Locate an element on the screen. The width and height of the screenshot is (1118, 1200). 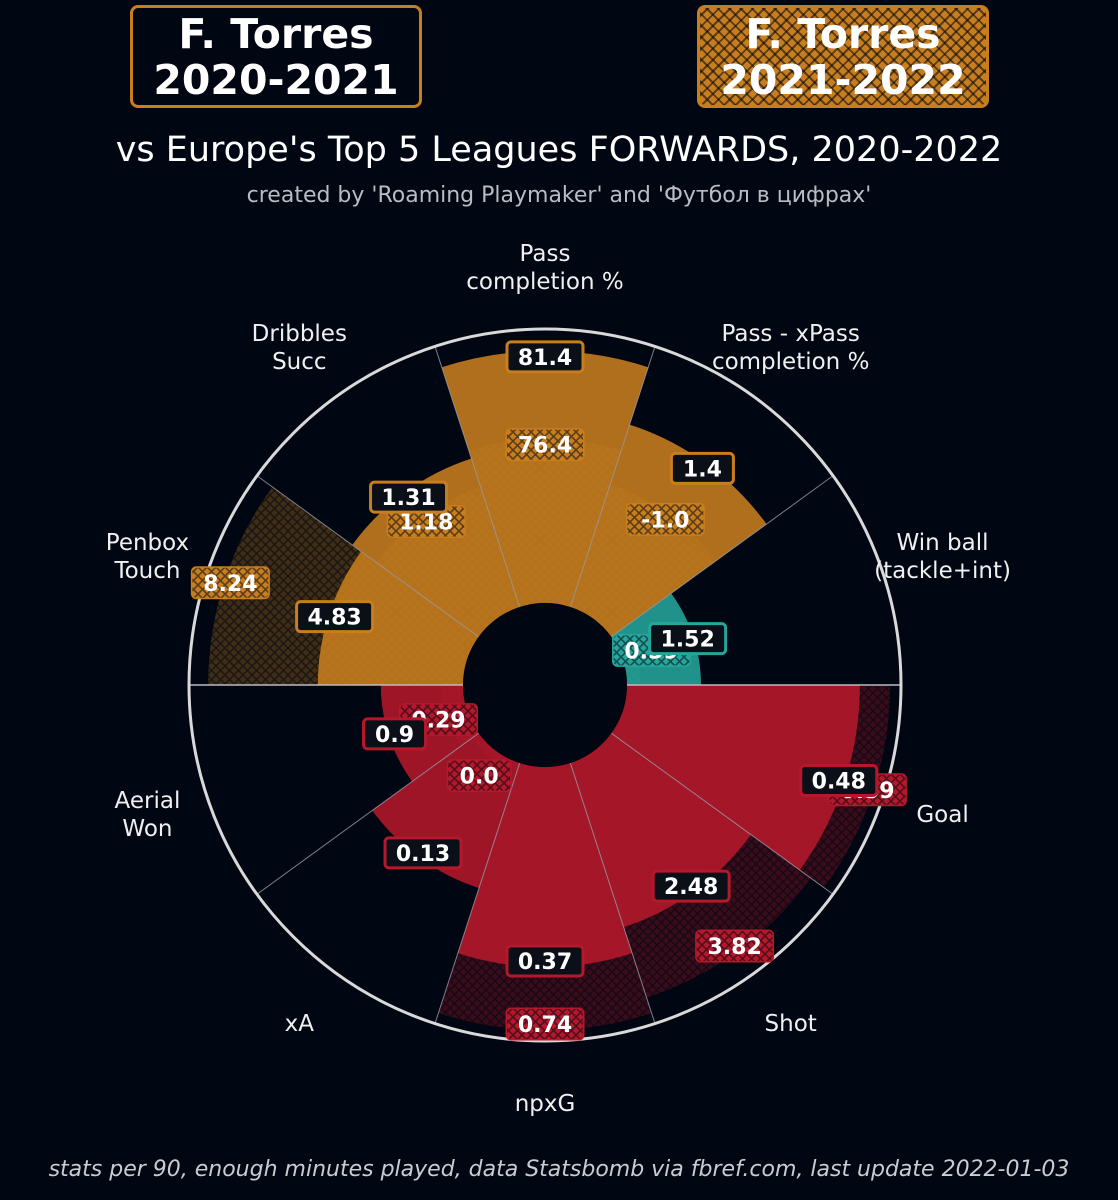
value-2021-2022-penbox-touch: 8.24 is located at coordinates (230, 583).